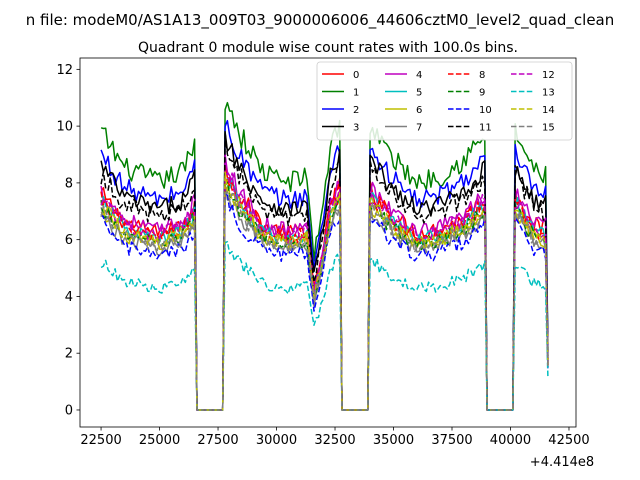 The width and height of the screenshot is (640, 480). I want to click on legend-label-9: 9, so click(482, 93).